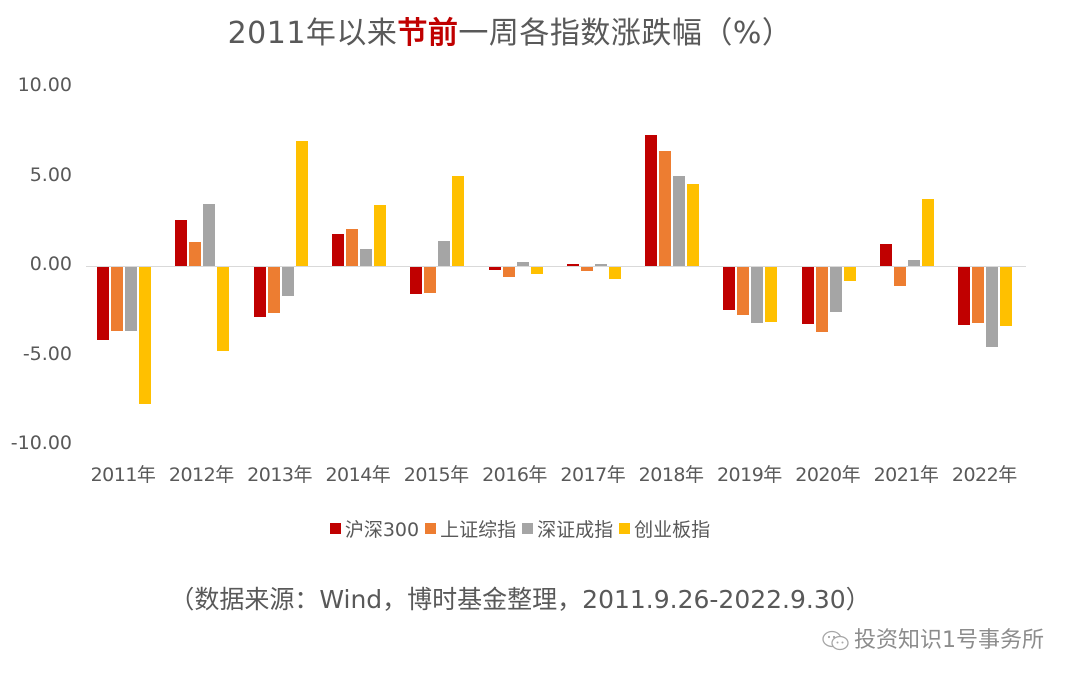 Image resolution: width=1080 pixels, height=688 pixels. What do you see at coordinates (520, 599) in the screenshot?
I see `source-note: （数据来源：Wind，博时基金整理，2011.9.26-2022.9.30）` at bounding box center [520, 599].